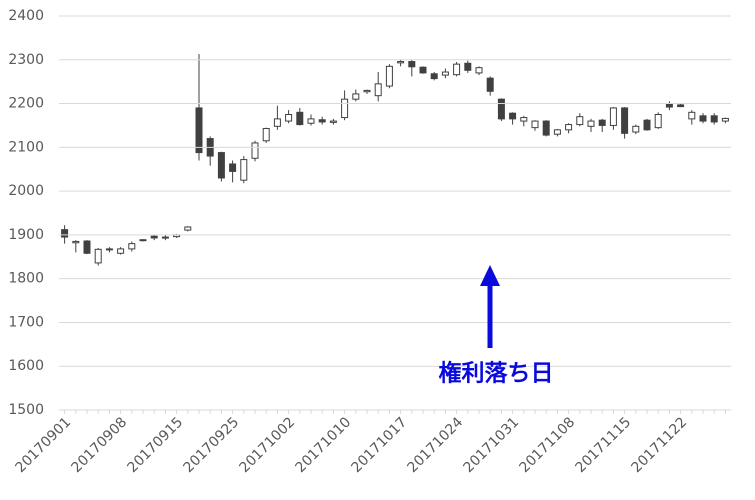 The image size is (755, 500). I want to click on y-tick-label: 2200, so click(26, 104).